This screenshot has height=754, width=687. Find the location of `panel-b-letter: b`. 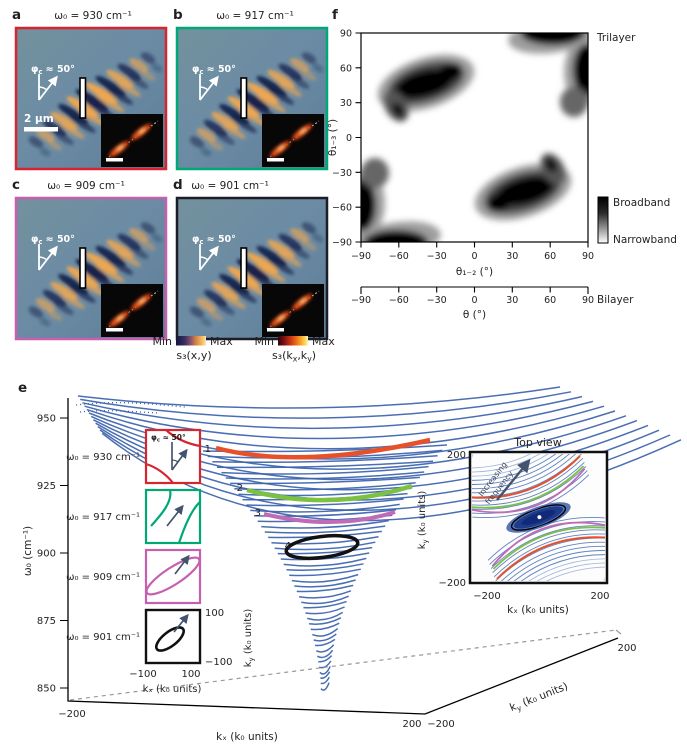

panel-b-letter: b is located at coordinates (178, 15).